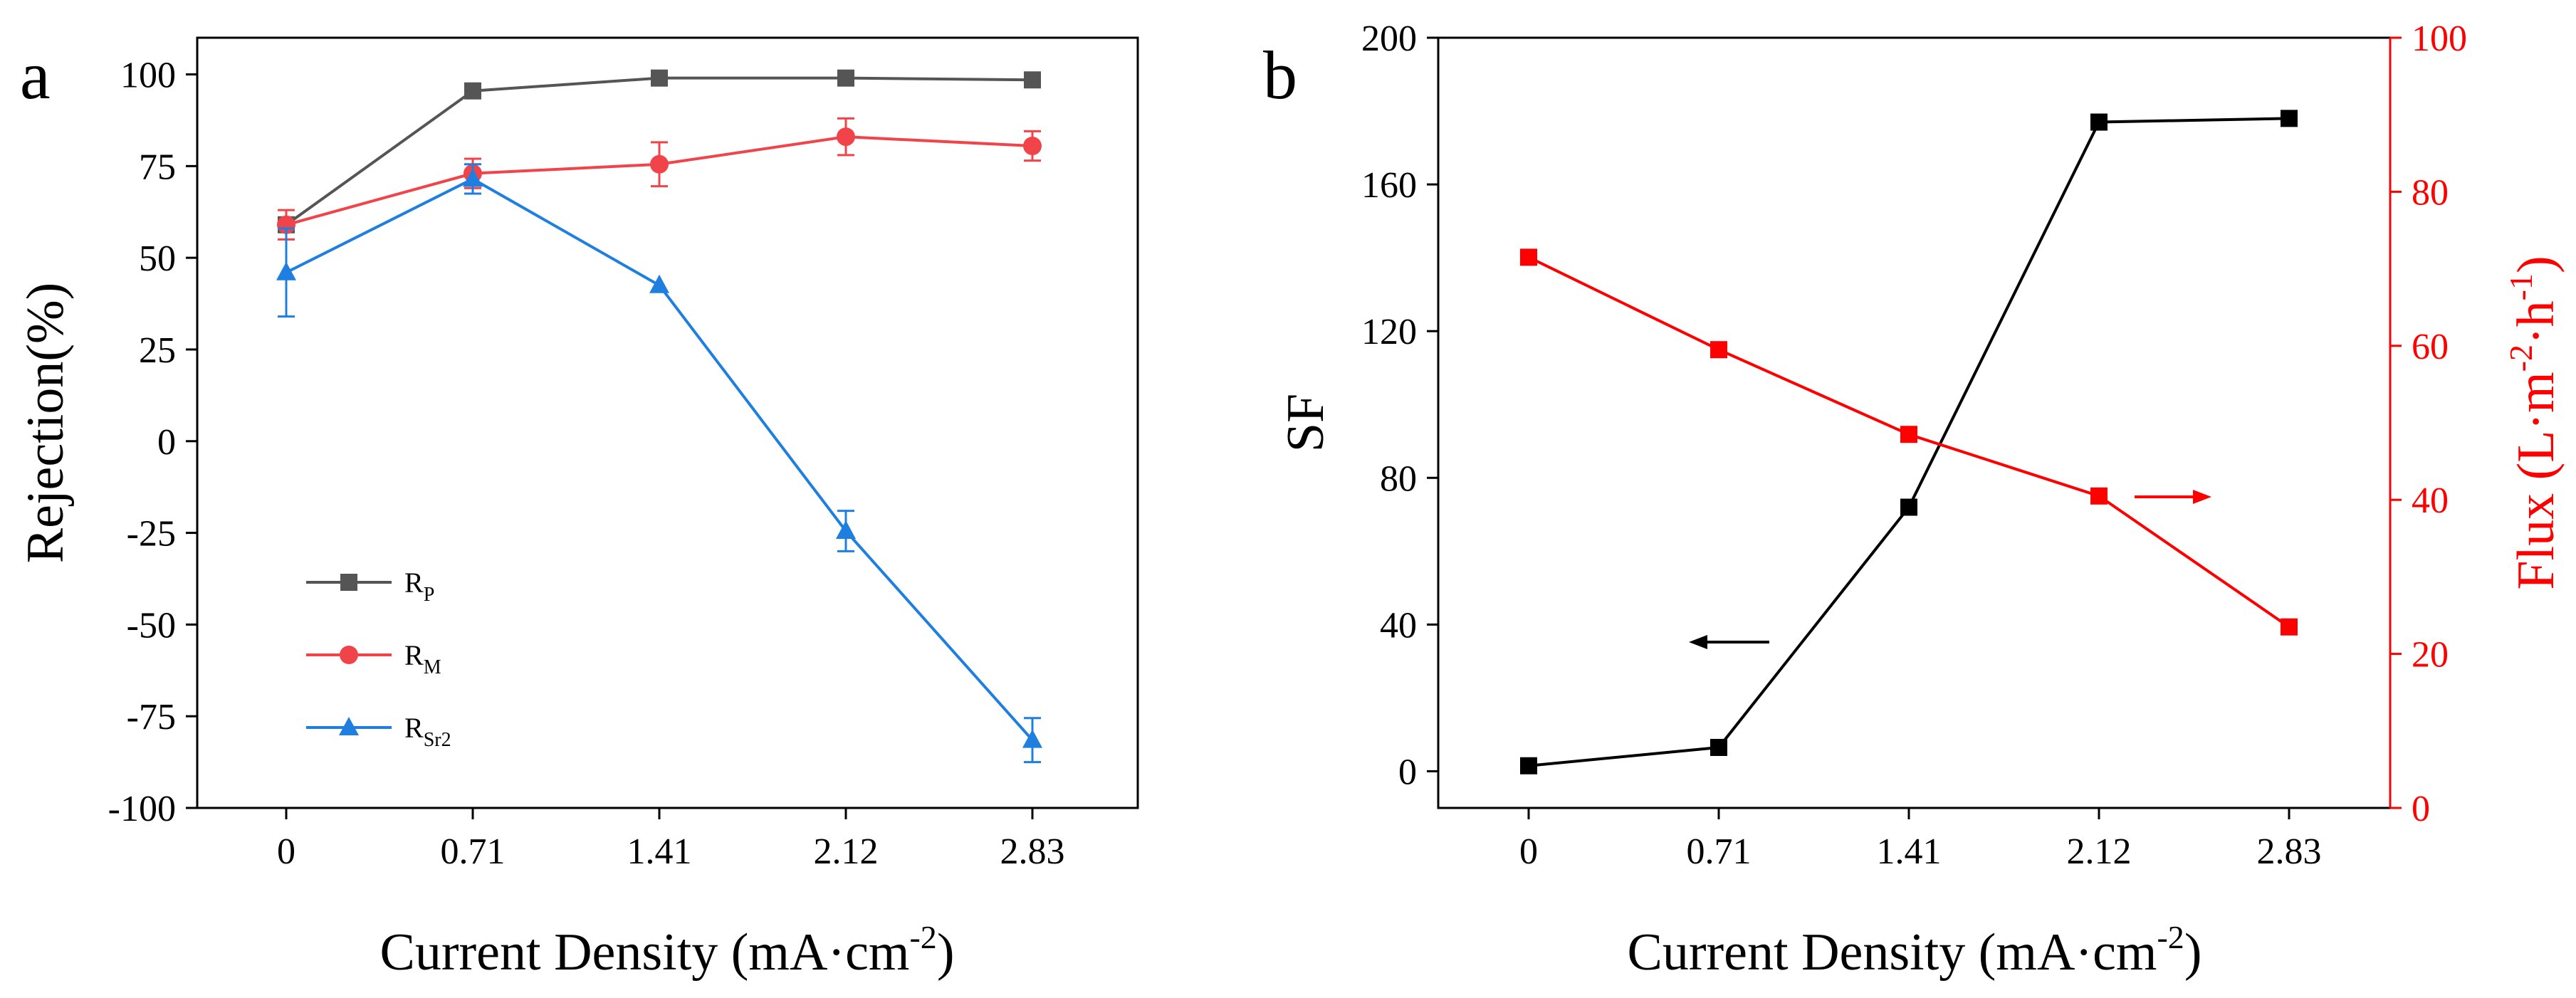 This screenshot has width=2576, height=998. I want to click on flux-title-sup-2: -1, so click(2521, 286).